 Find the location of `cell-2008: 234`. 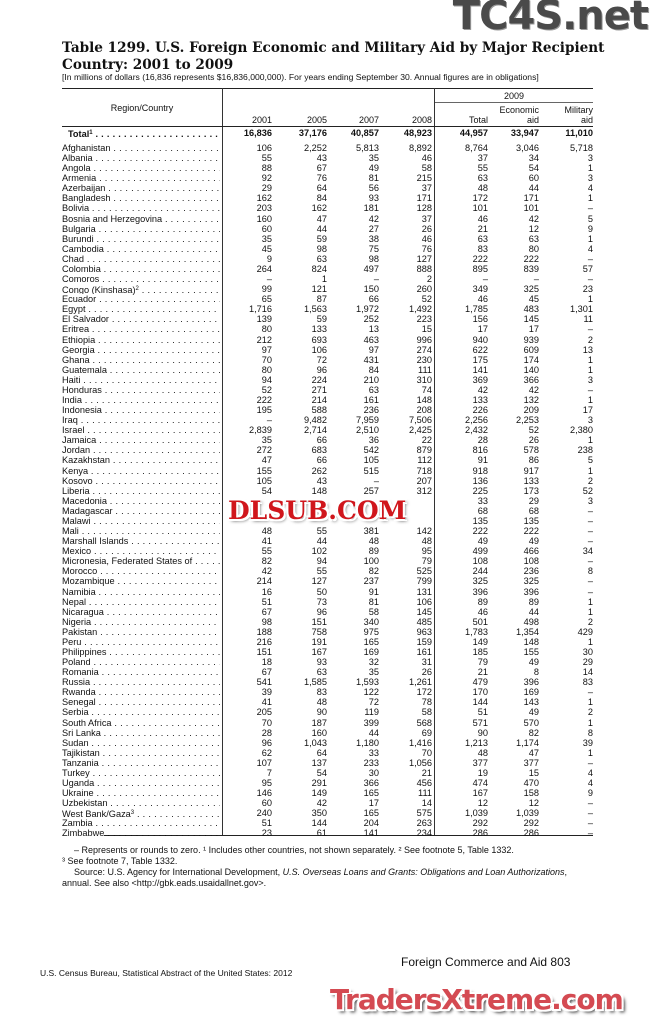

cell-2008: 234 is located at coordinates (424, 833).